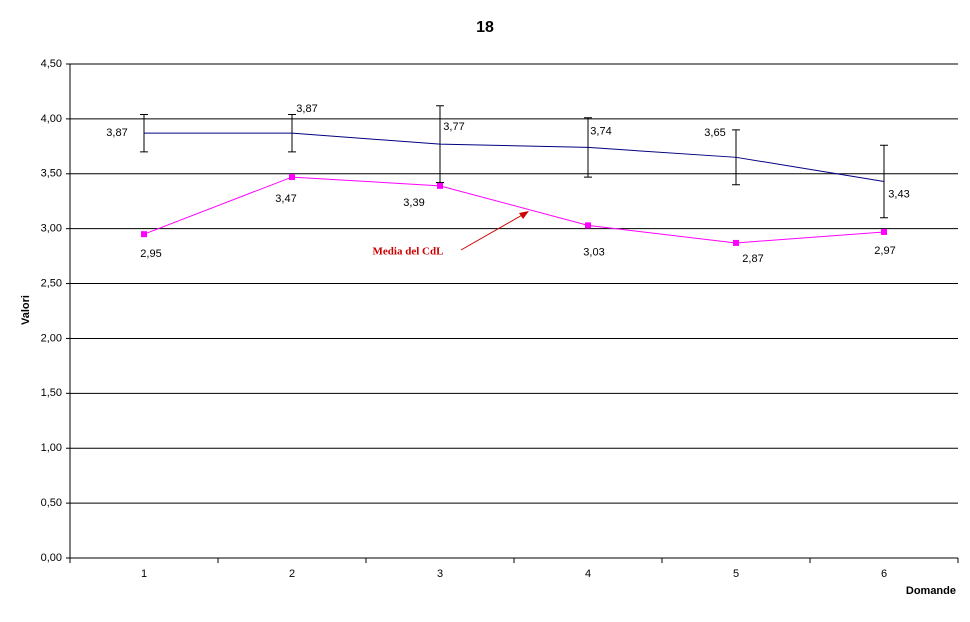  Describe the element at coordinates (51, 119) in the screenshot. I see `y-tick-label: 4,00` at that location.